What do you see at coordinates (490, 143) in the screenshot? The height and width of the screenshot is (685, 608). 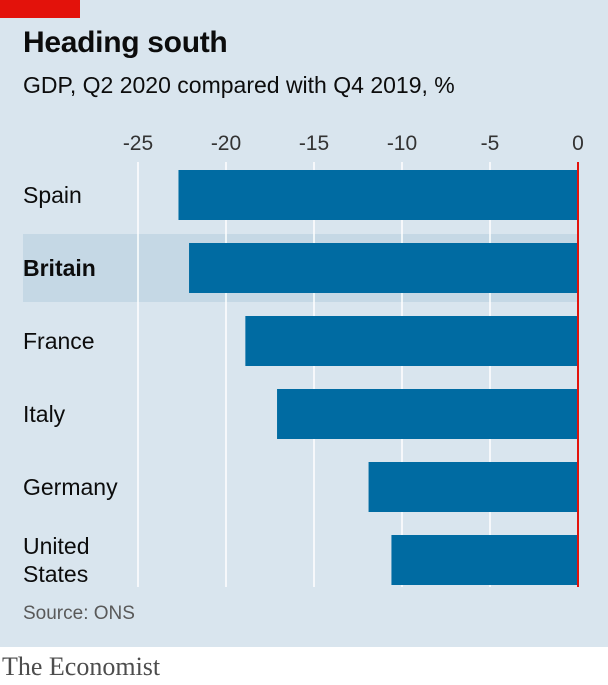 I see `x-tick-label: -5` at bounding box center [490, 143].